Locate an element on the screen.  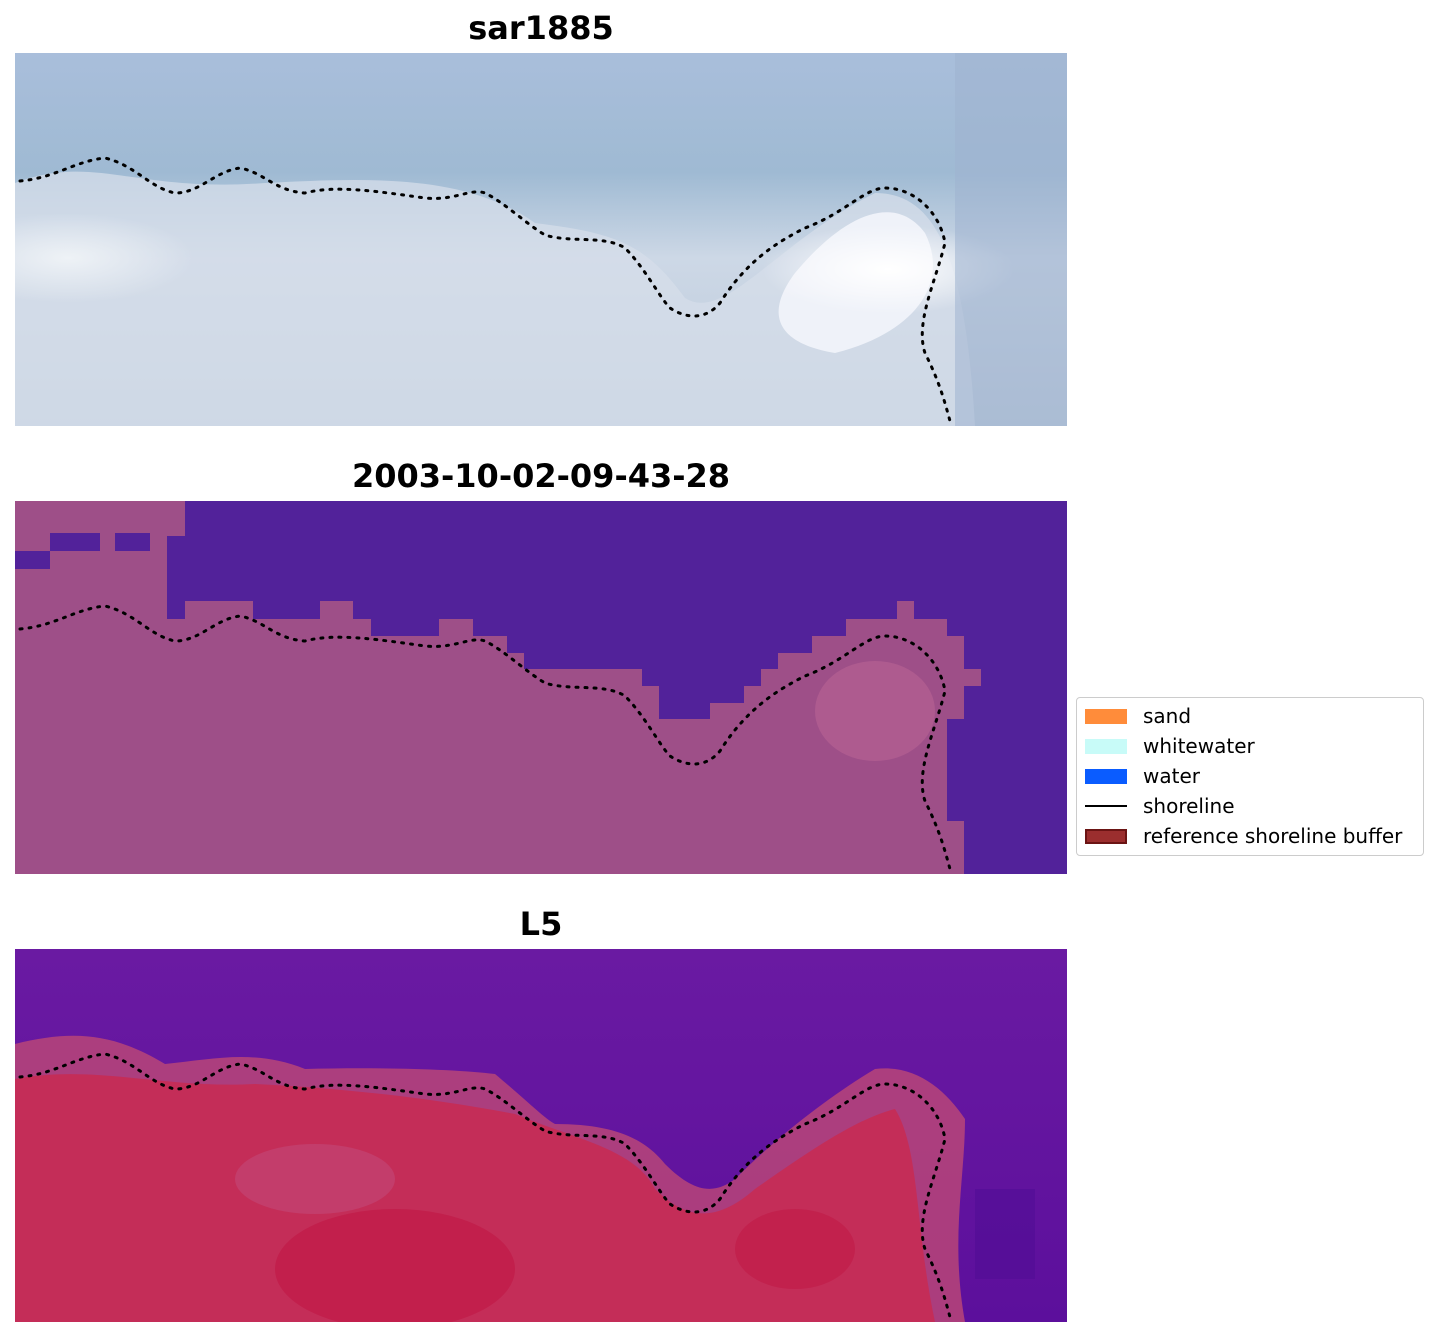
legend-label: shoreline is located at coordinates (1189, 806).